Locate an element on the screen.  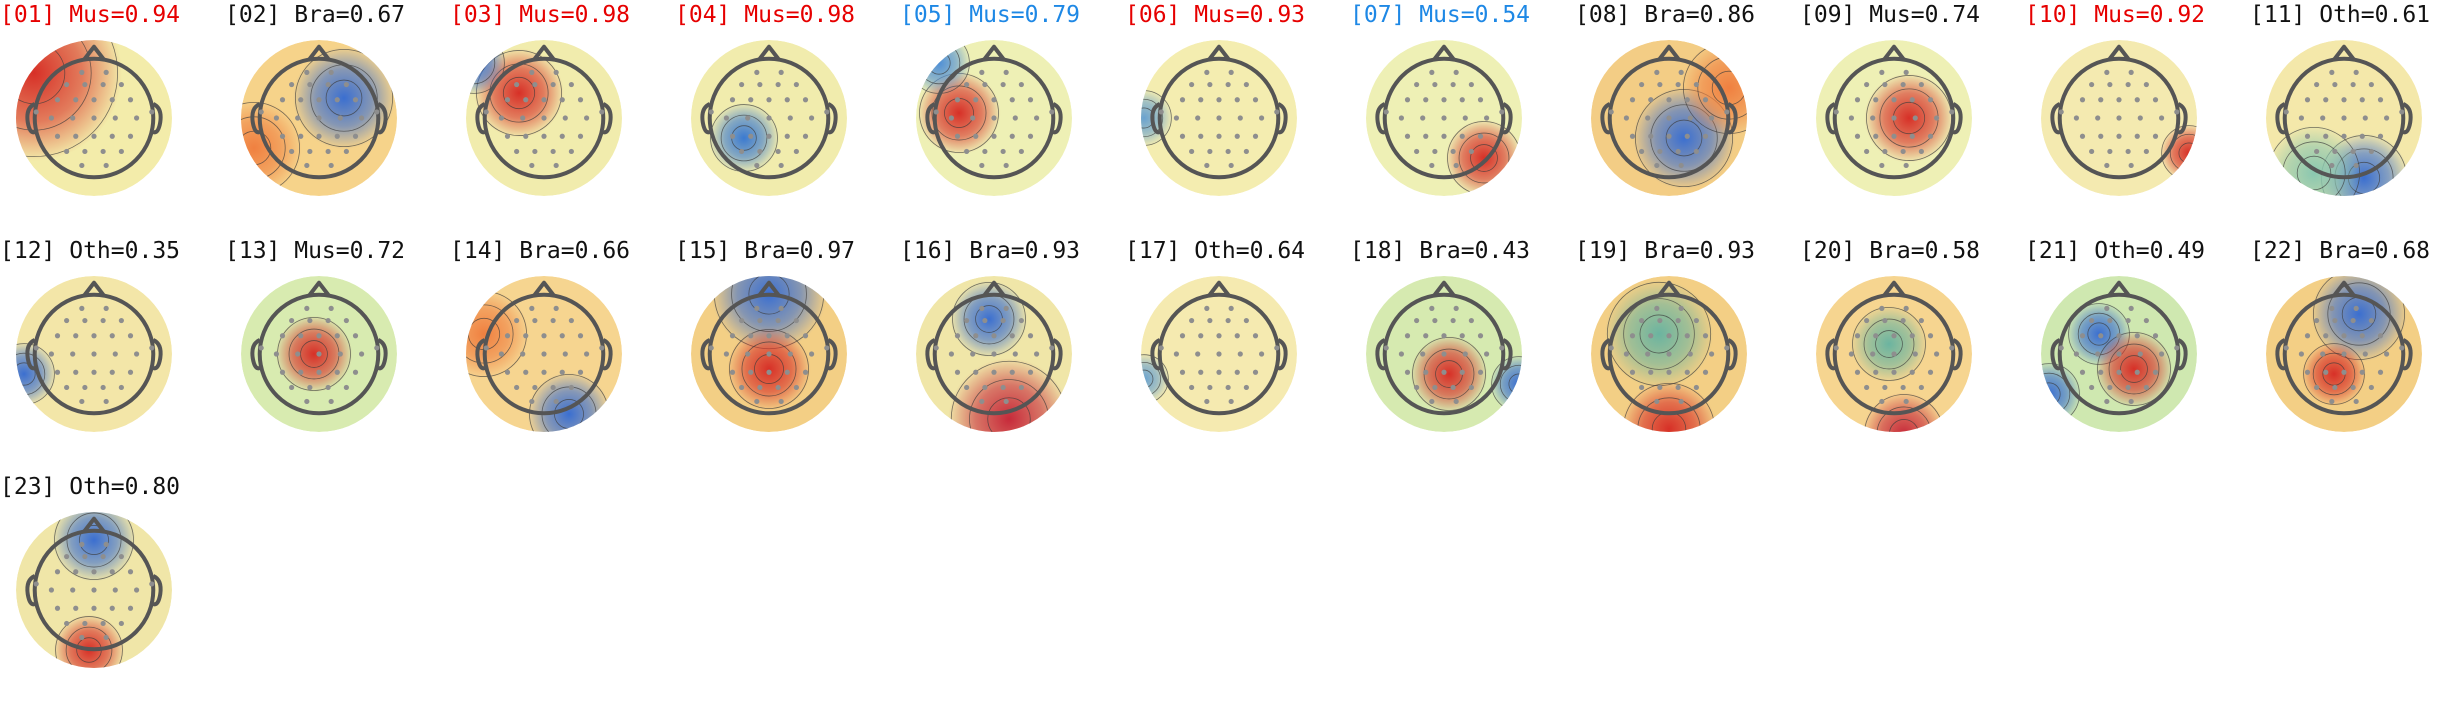
component-12: [12] Oth=0.35 is located at coordinates (112, 351).